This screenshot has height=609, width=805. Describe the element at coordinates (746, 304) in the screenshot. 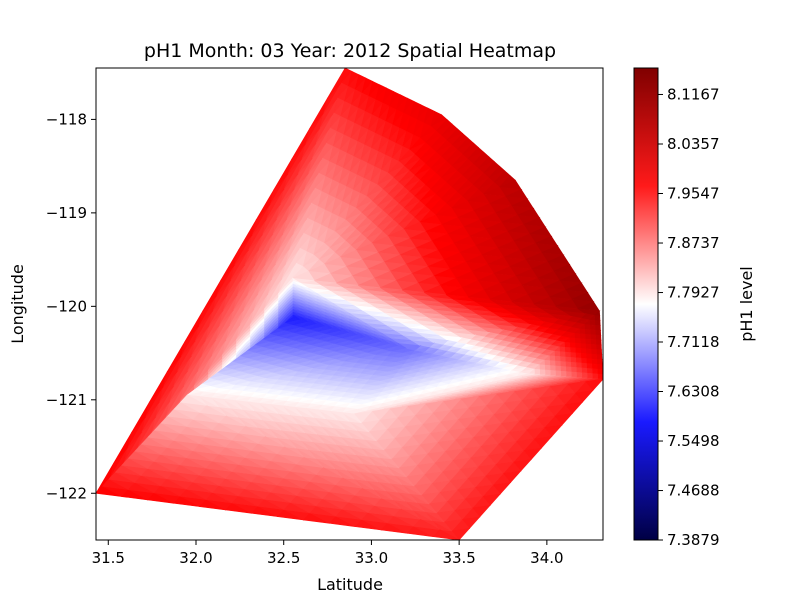

I see `colorbar-label: pH1 level` at that location.